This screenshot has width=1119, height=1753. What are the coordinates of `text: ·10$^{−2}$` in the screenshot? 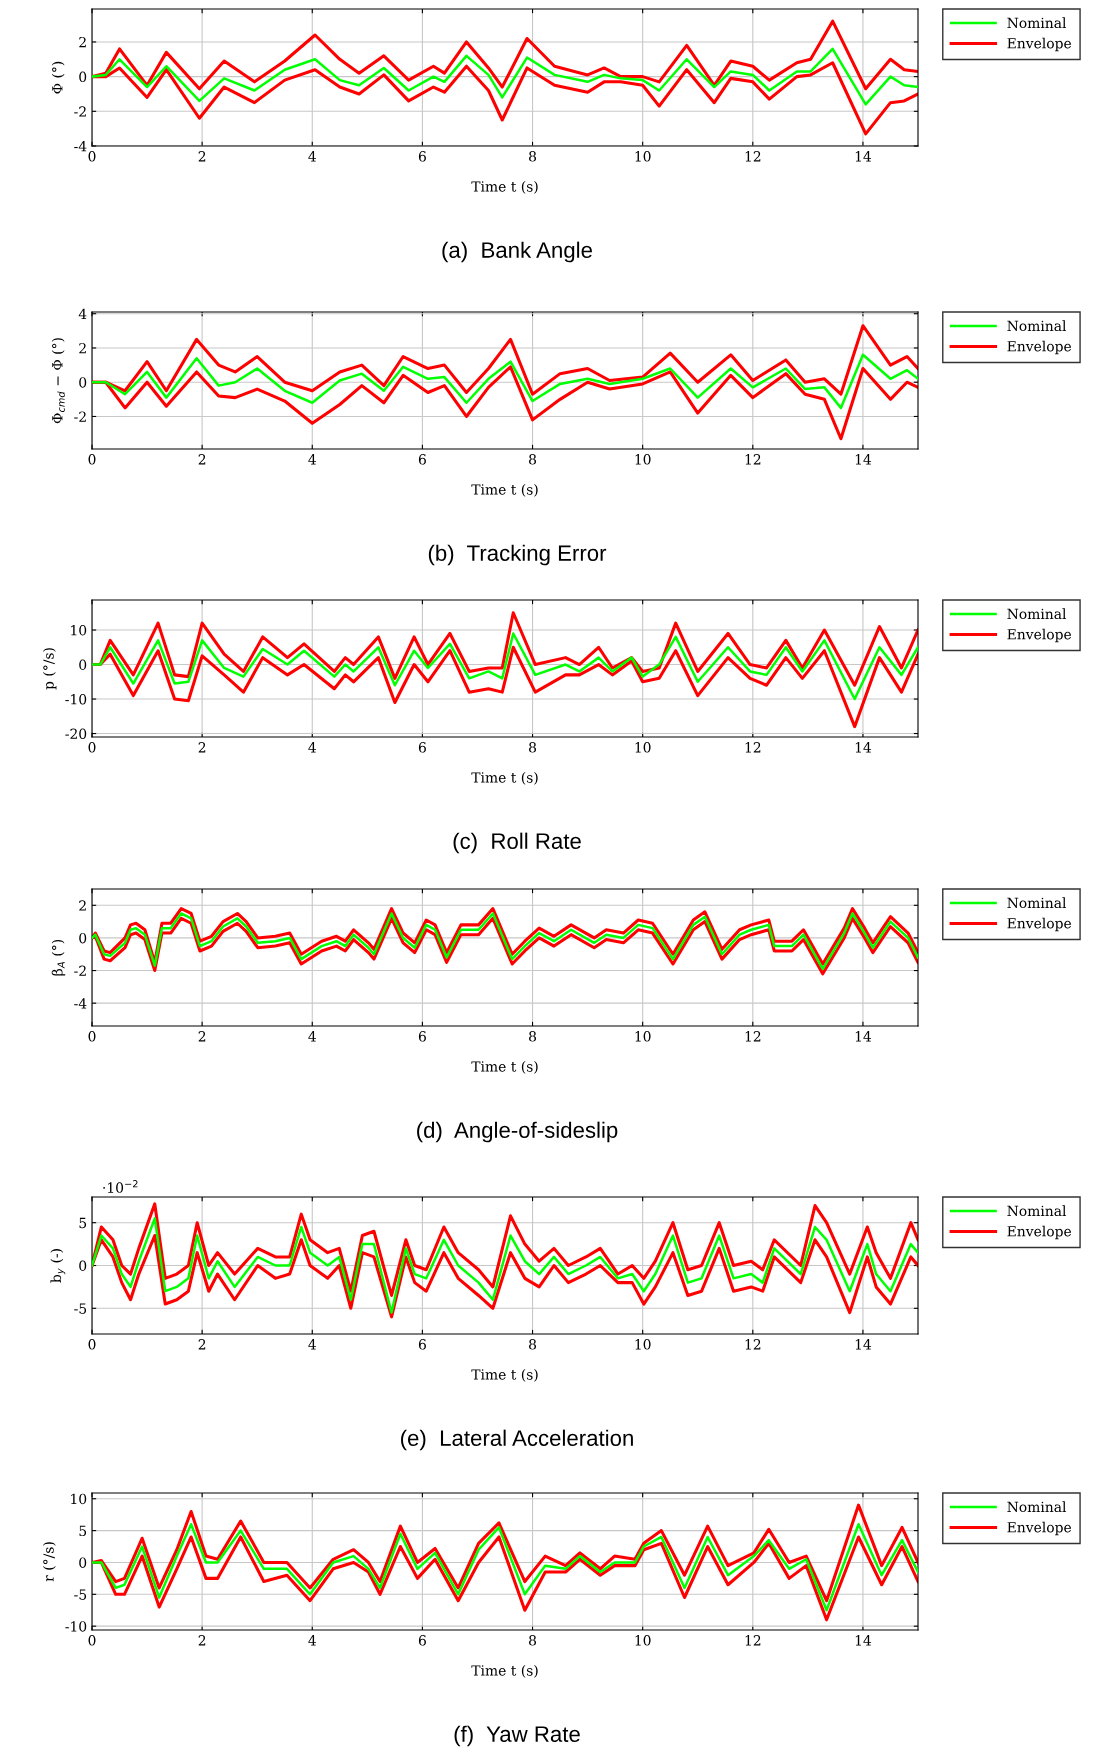 It's located at (120, 1186).